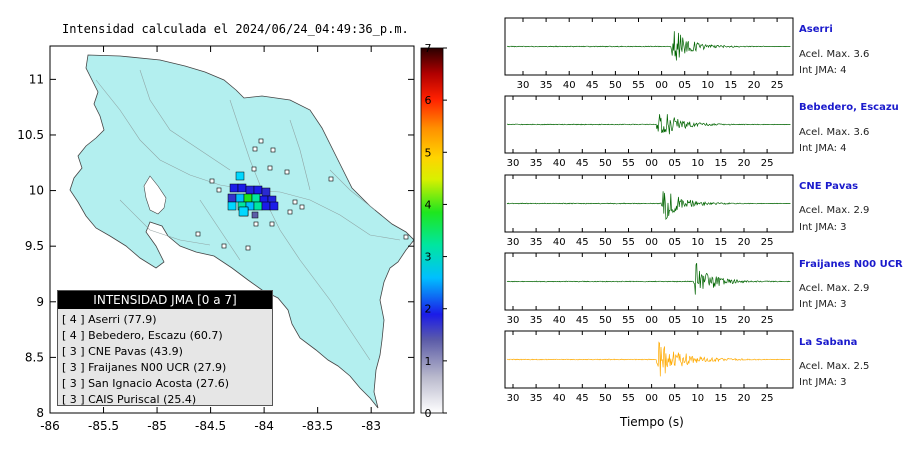 Image resolution: width=910 pixels, height=460 pixels. Describe the element at coordinates (428, 361) in the screenshot. I see `colorbar-tick-label: 1` at that location.